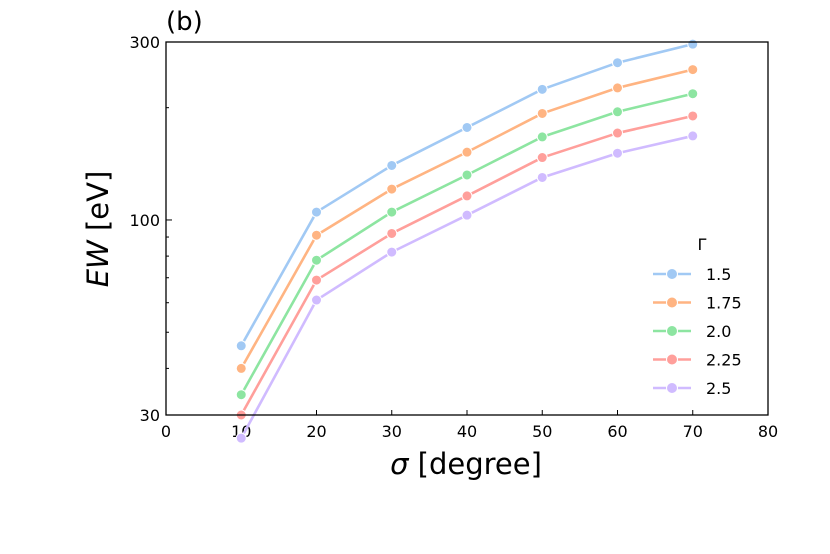 The width and height of the screenshot is (830, 554). What do you see at coordinates (617, 431) in the screenshot?
I see `x-tick-label: 60` at bounding box center [617, 431].